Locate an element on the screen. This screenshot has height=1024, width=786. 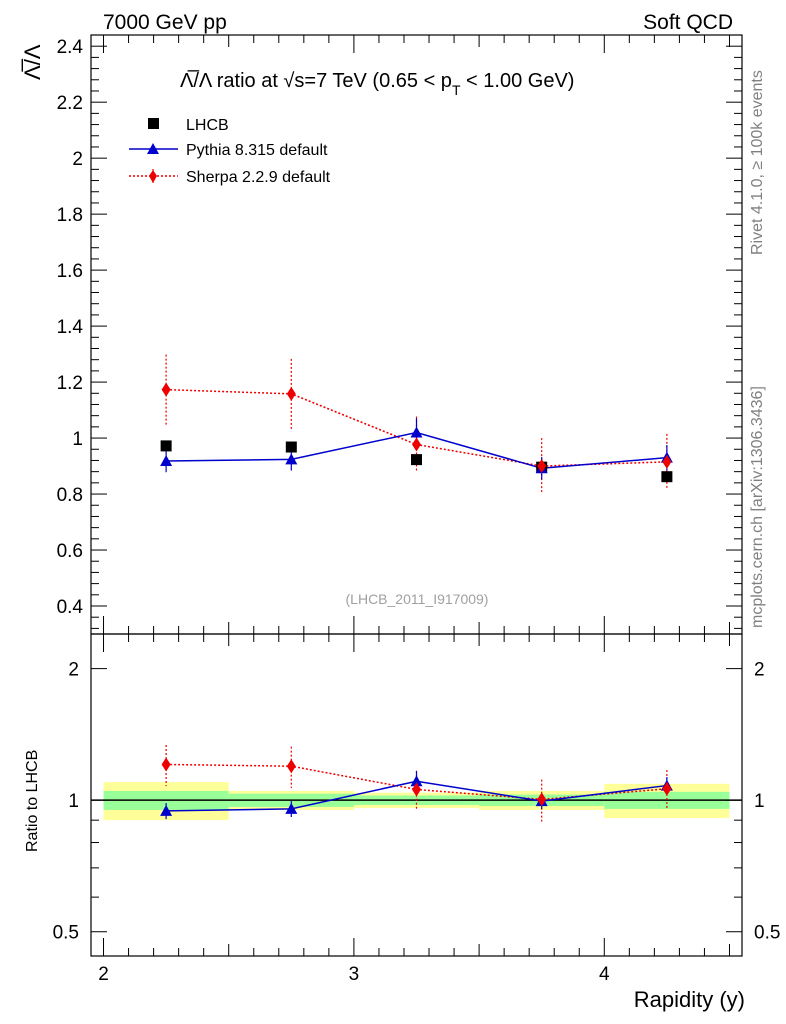
ratio-y-axis-label: Ratio to LHCB is located at coordinates (32, 801).